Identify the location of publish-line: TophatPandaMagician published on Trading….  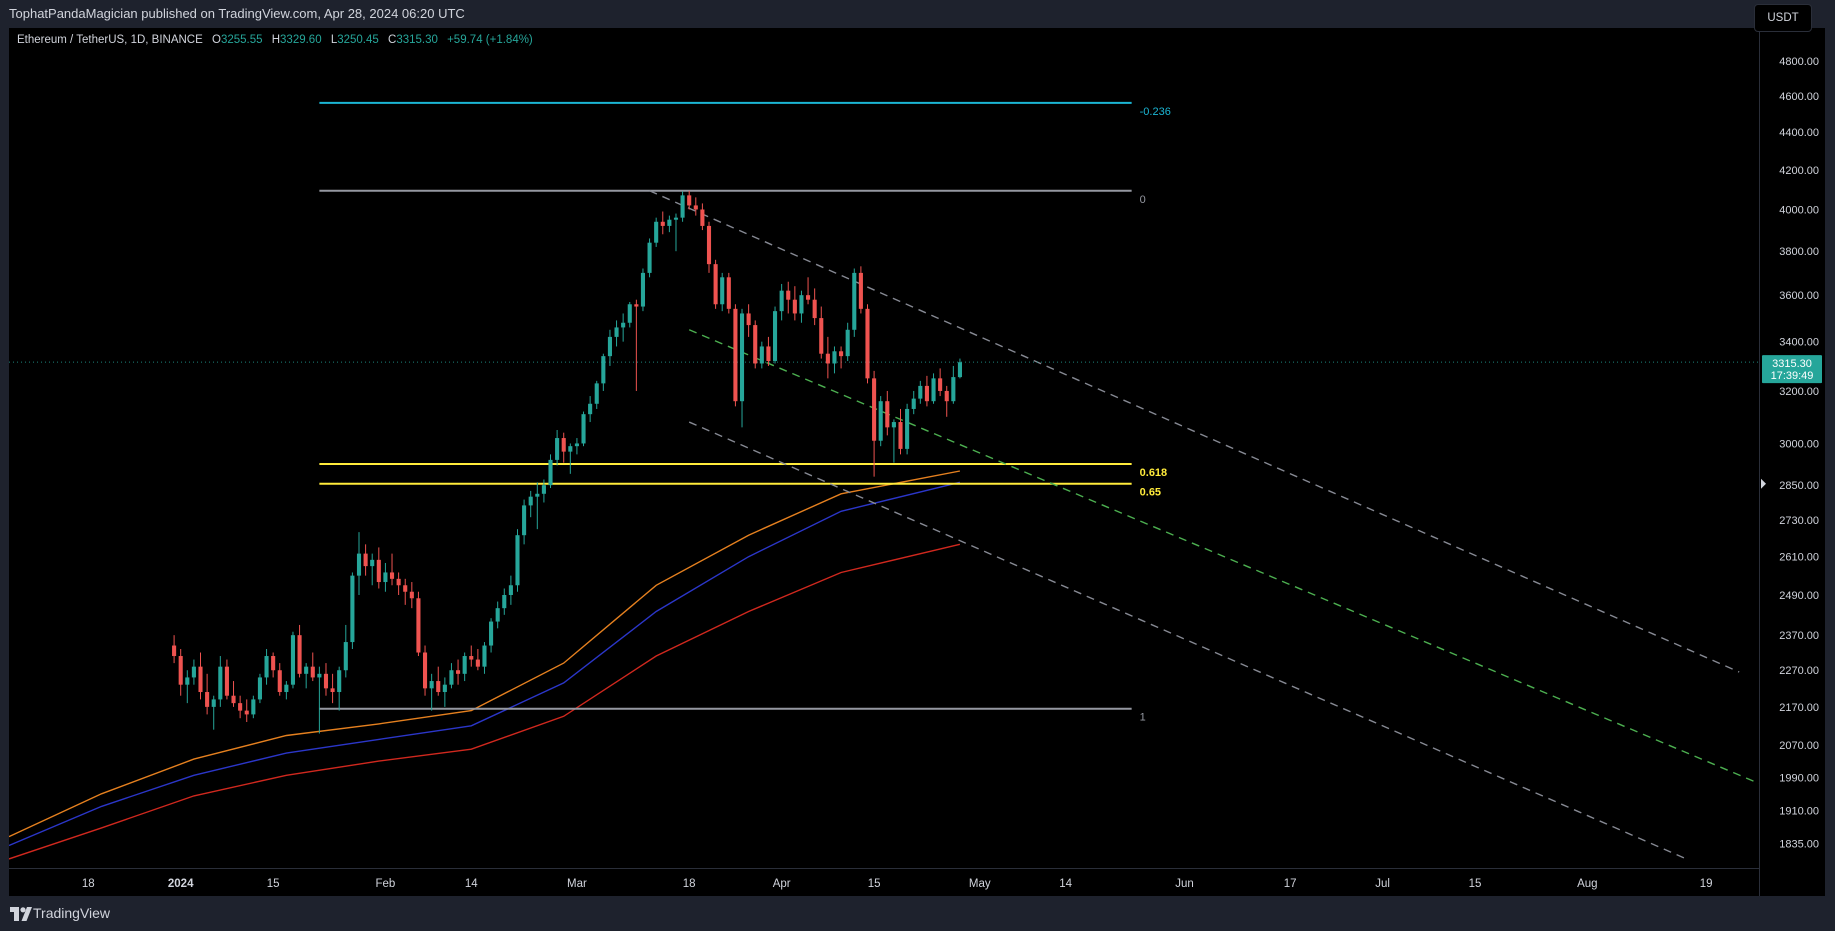
(237, 13).